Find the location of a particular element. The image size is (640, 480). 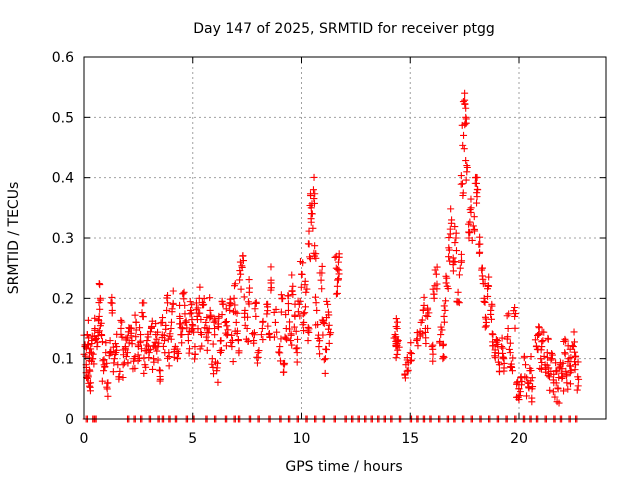

x-axis-label: GPS time / hours is located at coordinates (343, 467).